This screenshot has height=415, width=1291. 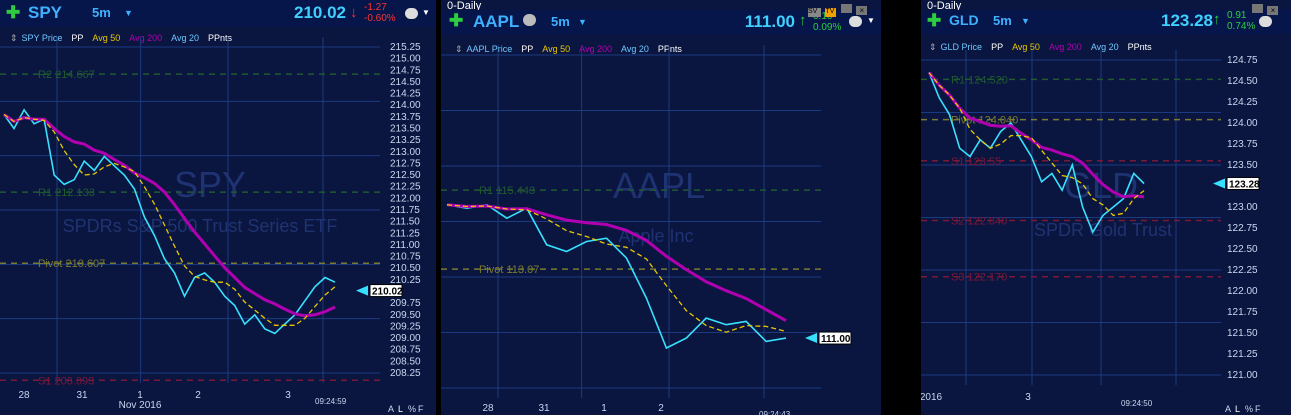 What do you see at coordinates (405, 338) in the screenshot?
I see `y-tick-label: 209.00` at bounding box center [405, 338].